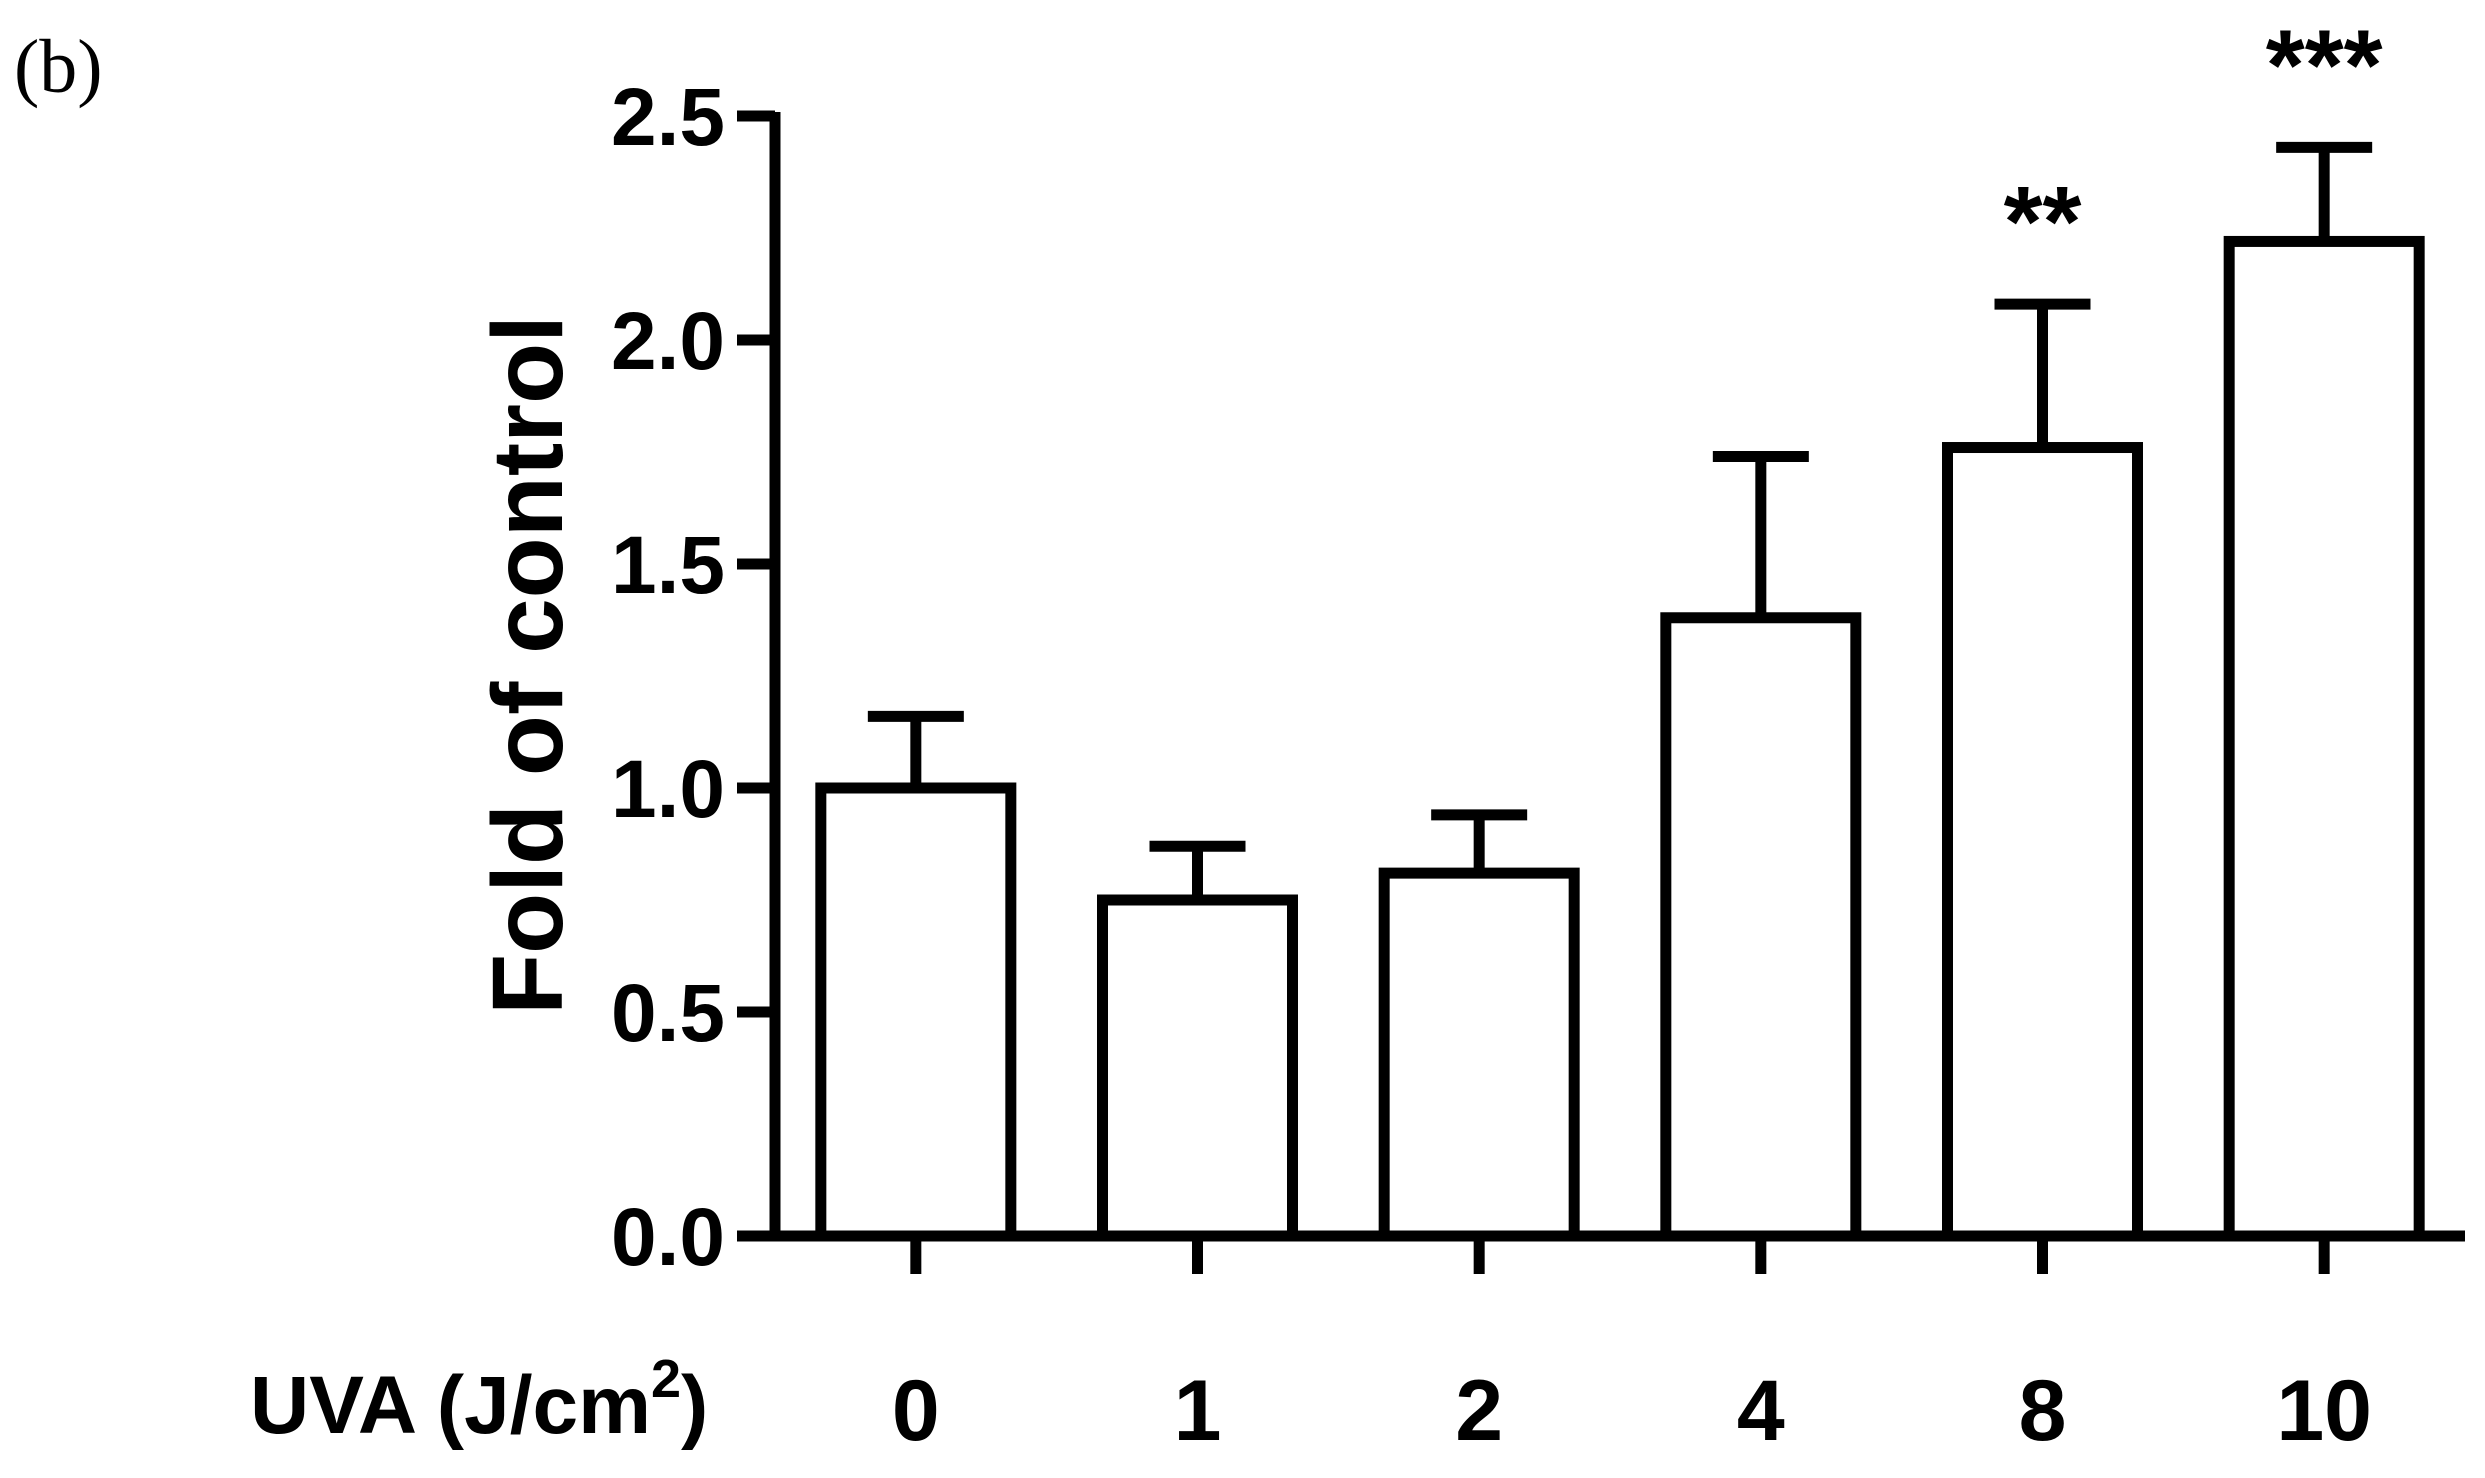 This screenshot has width=2485, height=1478. I want to click on y-tick-label: 1.5, so click(668, 565).